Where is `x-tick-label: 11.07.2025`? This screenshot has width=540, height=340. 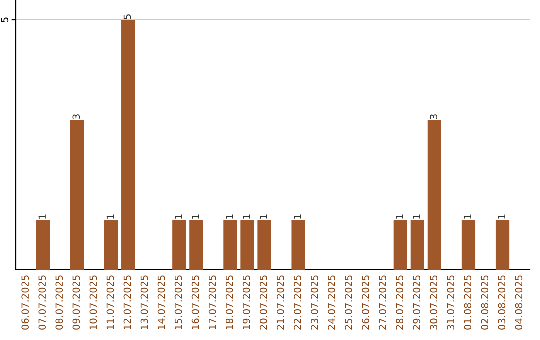
x-tick-label: 11.07.2025 is located at coordinates (110, 303).